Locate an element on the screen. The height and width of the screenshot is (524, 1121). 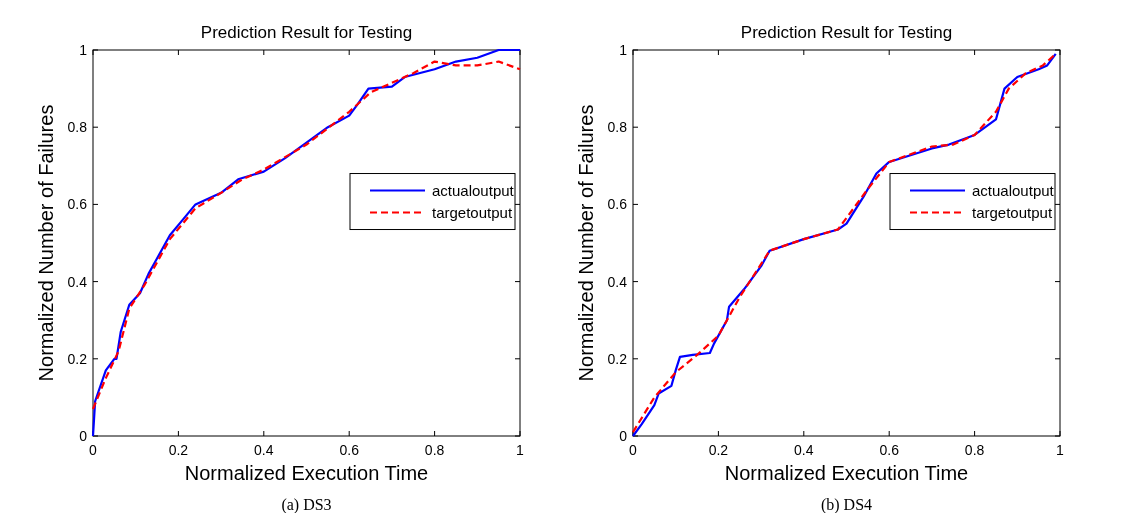
text: (b) DS4 is located at coordinates (846, 505).